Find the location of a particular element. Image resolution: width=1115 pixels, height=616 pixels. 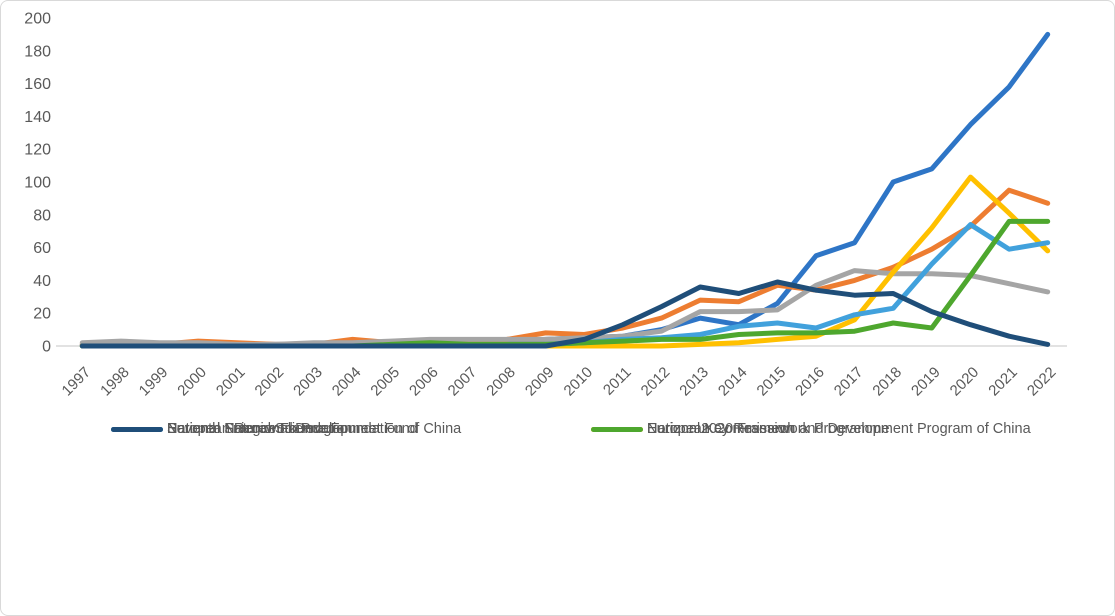

y-tick-label: 20 is located at coordinates (42, 314).